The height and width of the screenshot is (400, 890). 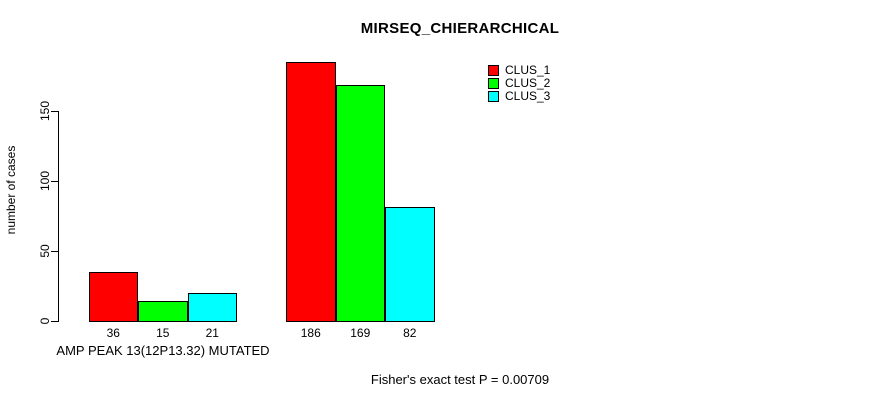 What do you see at coordinates (528, 70) in the screenshot?
I see `legend-label: CLUS_1` at bounding box center [528, 70].